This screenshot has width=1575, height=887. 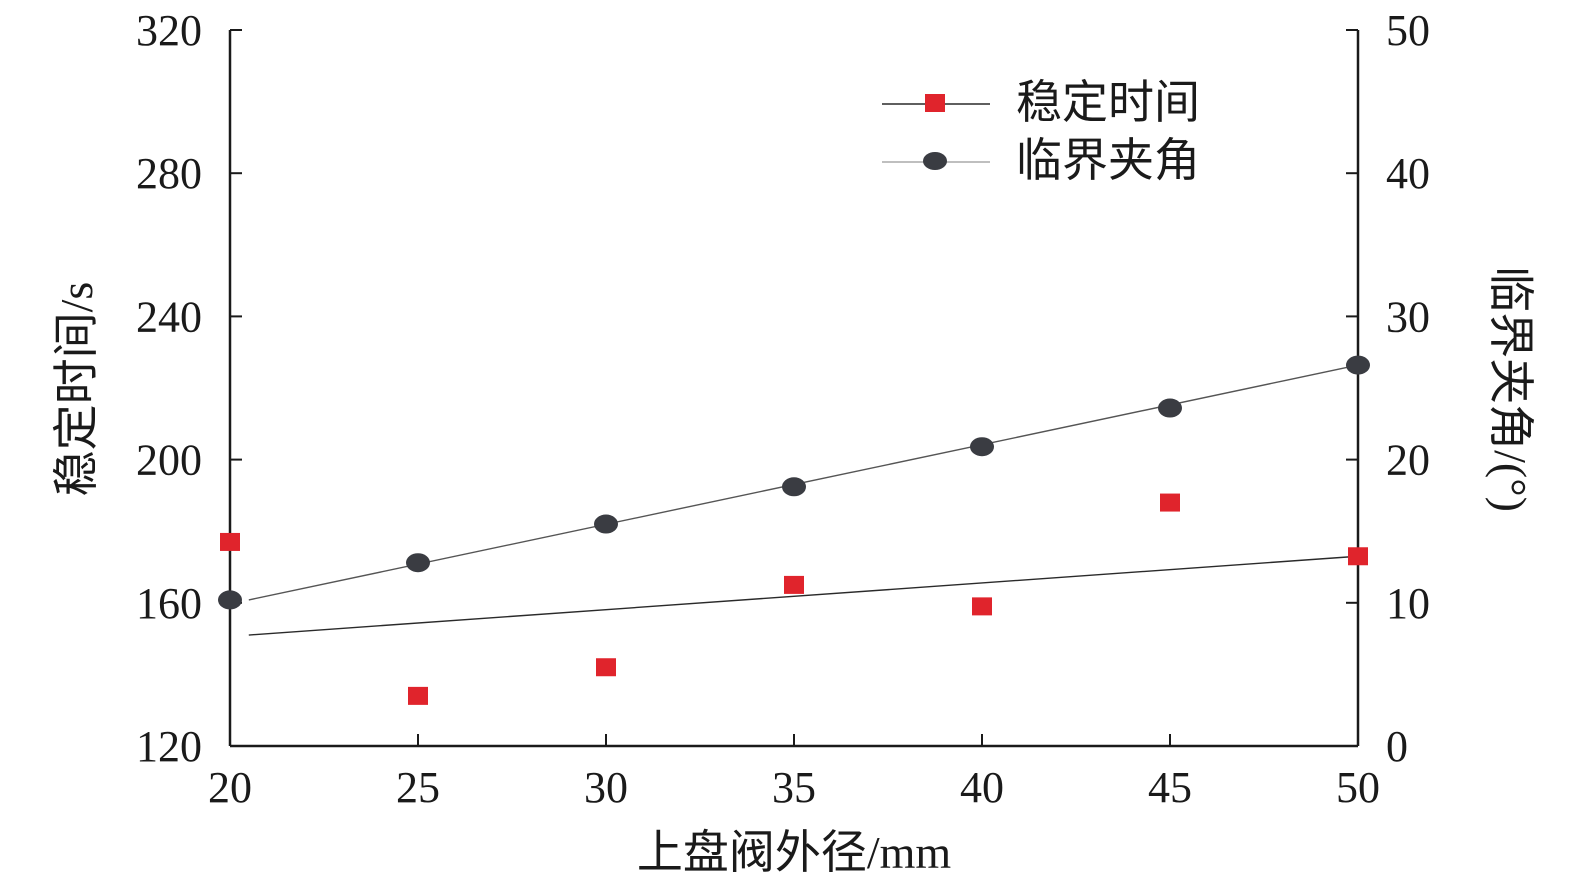 What do you see at coordinates (606, 787) in the screenshot?
I see `x-tick-label: 30` at bounding box center [606, 787].